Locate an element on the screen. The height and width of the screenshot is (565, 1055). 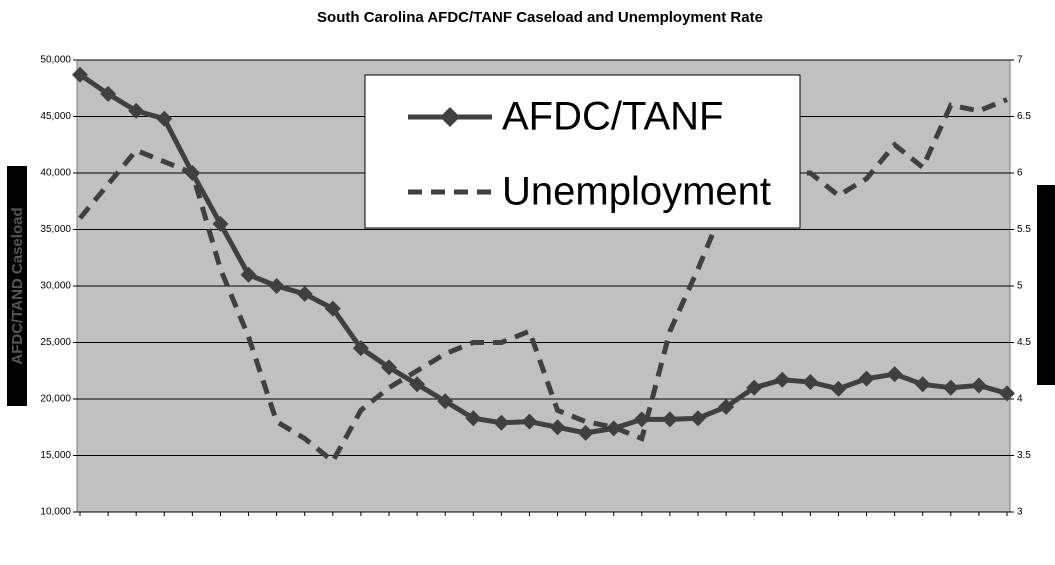
y-tick-label: 50,000 is located at coordinates (55, 60).